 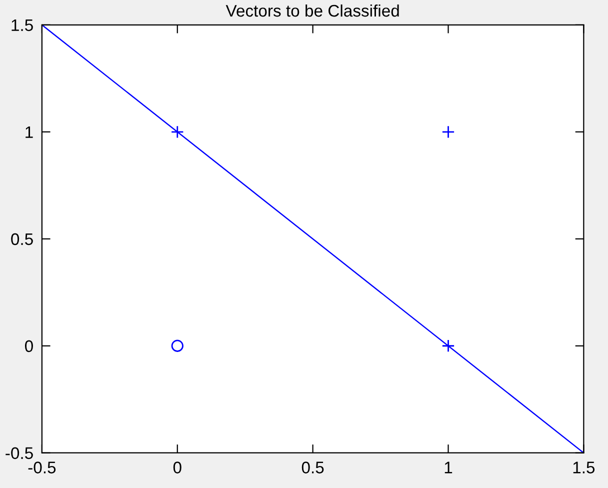 What do you see at coordinates (448, 468) in the screenshot?
I see `x-tick-label: 1` at bounding box center [448, 468].